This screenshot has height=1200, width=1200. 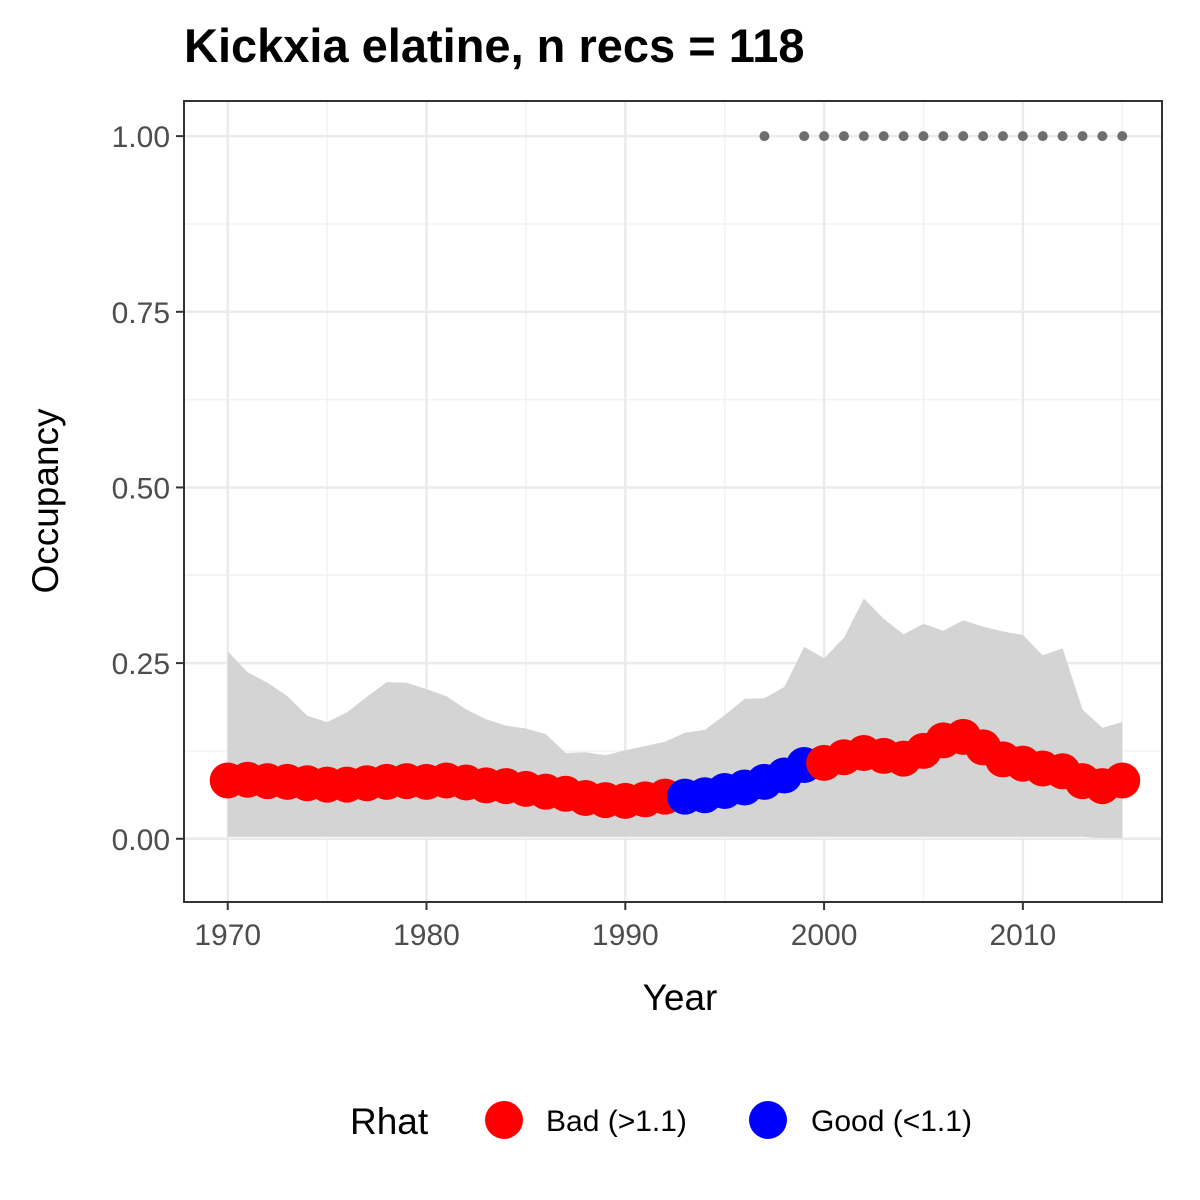 I want to click on x-tick-label: 2010, so click(x=1022, y=935).